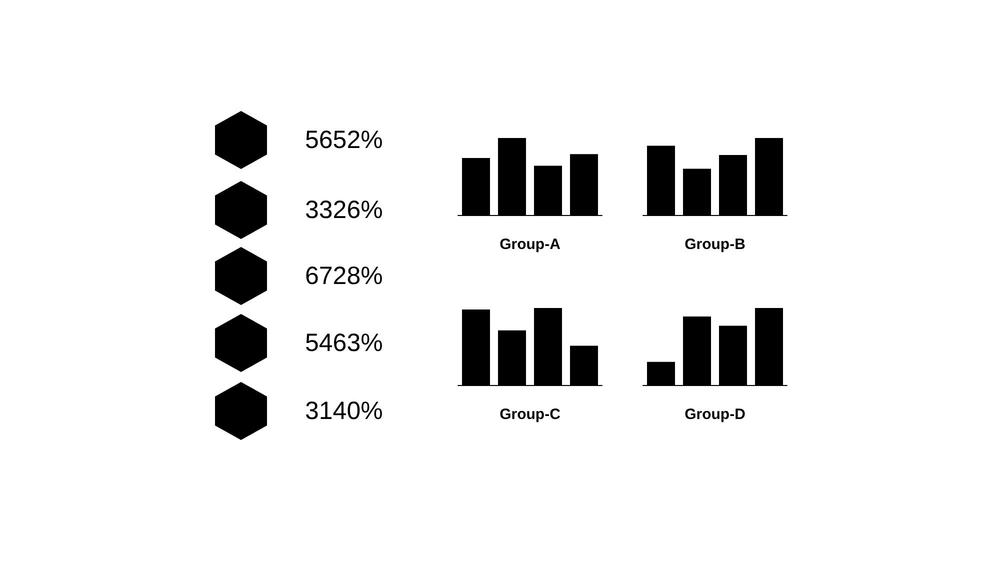 The width and height of the screenshot is (1000, 562). What do you see at coordinates (715, 414) in the screenshot?
I see `x-axis-title: Group-D` at bounding box center [715, 414].